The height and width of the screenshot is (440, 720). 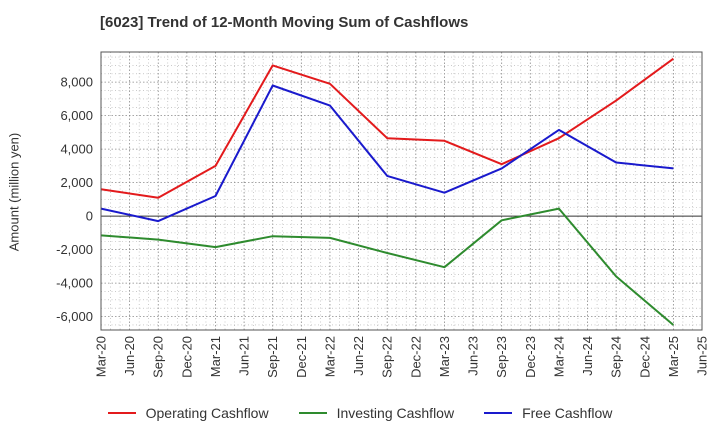 I want to click on x-tick-label: Sep-24, so click(x=616, y=357).